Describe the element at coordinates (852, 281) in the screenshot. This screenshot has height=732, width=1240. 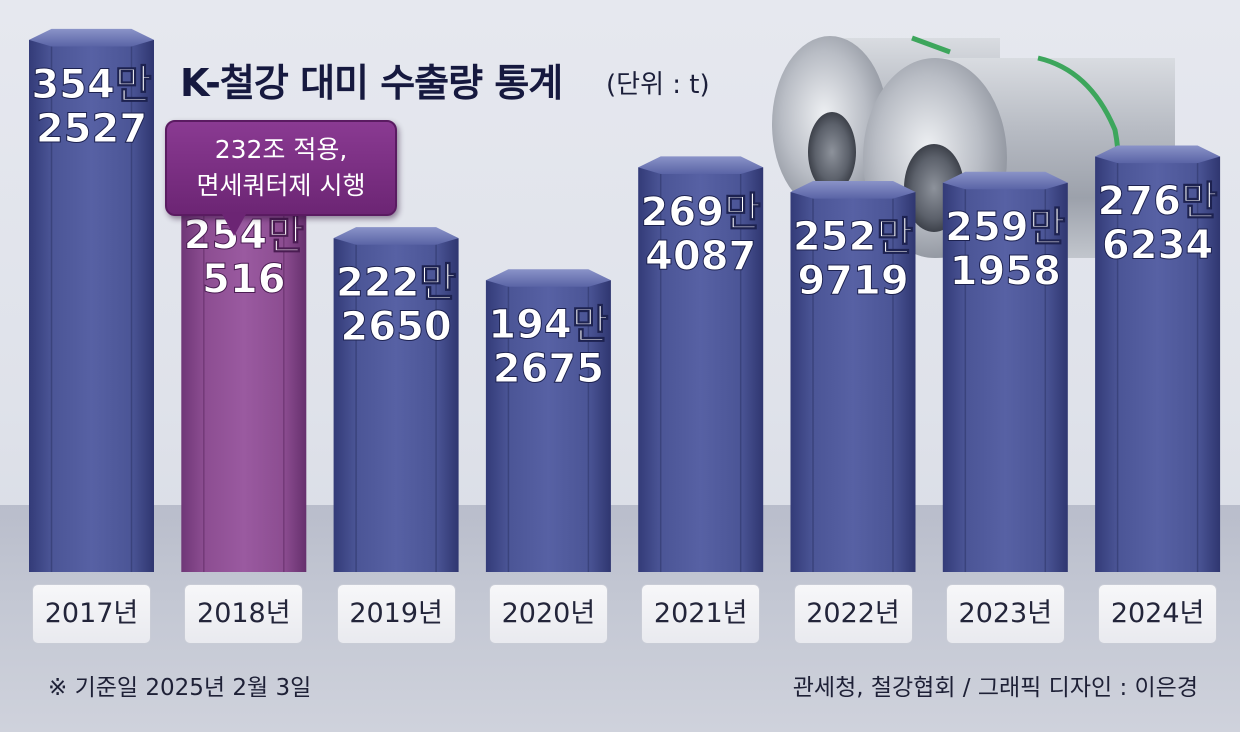
I see `bar-value-label-bottom: 9719` at that location.